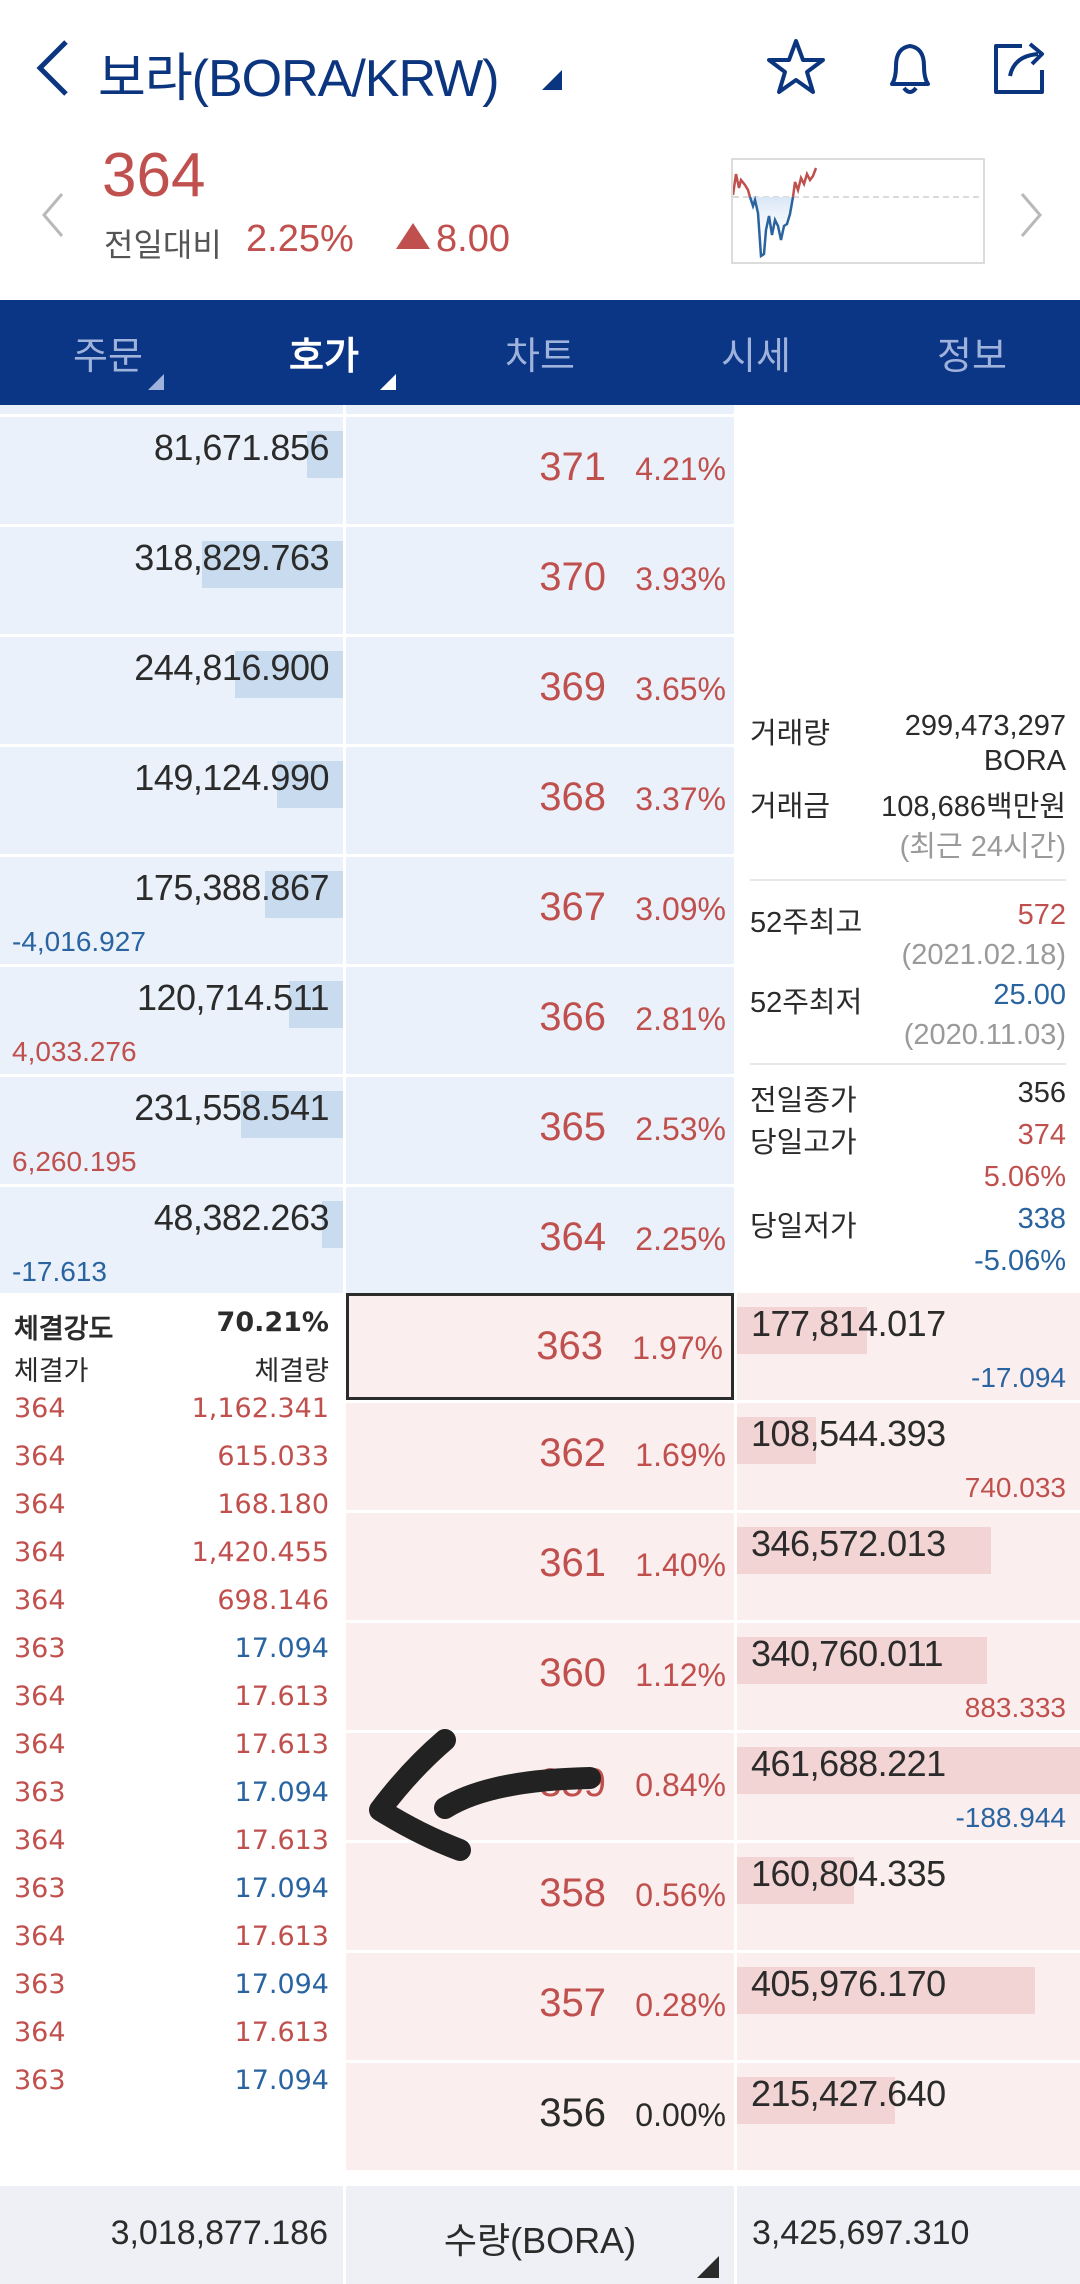 The width and height of the screenshot is (1080, 2284). What do you see at coordinates (790, 807) in the screenshot?
I see `amount-label: 거래금` at bounding box center [790, 807].